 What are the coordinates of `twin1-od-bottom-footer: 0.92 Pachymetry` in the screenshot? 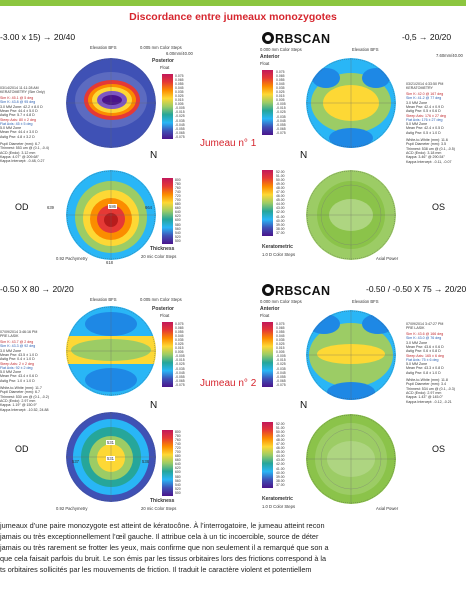 It's located at (72, 258).